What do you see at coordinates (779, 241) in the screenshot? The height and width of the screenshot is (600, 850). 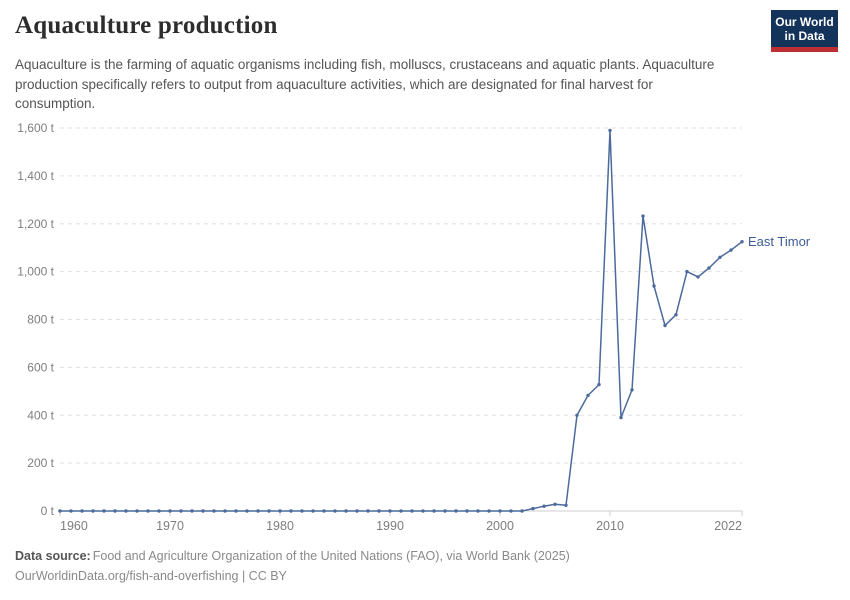 I see `entity-label: East Timor` at bounding box center [779, 241].